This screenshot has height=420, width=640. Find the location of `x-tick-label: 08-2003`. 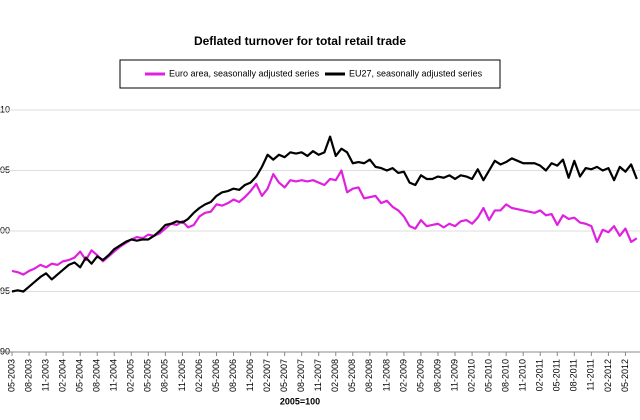

x-tick-label: 08-2003 is located at coordinates (28, 375).